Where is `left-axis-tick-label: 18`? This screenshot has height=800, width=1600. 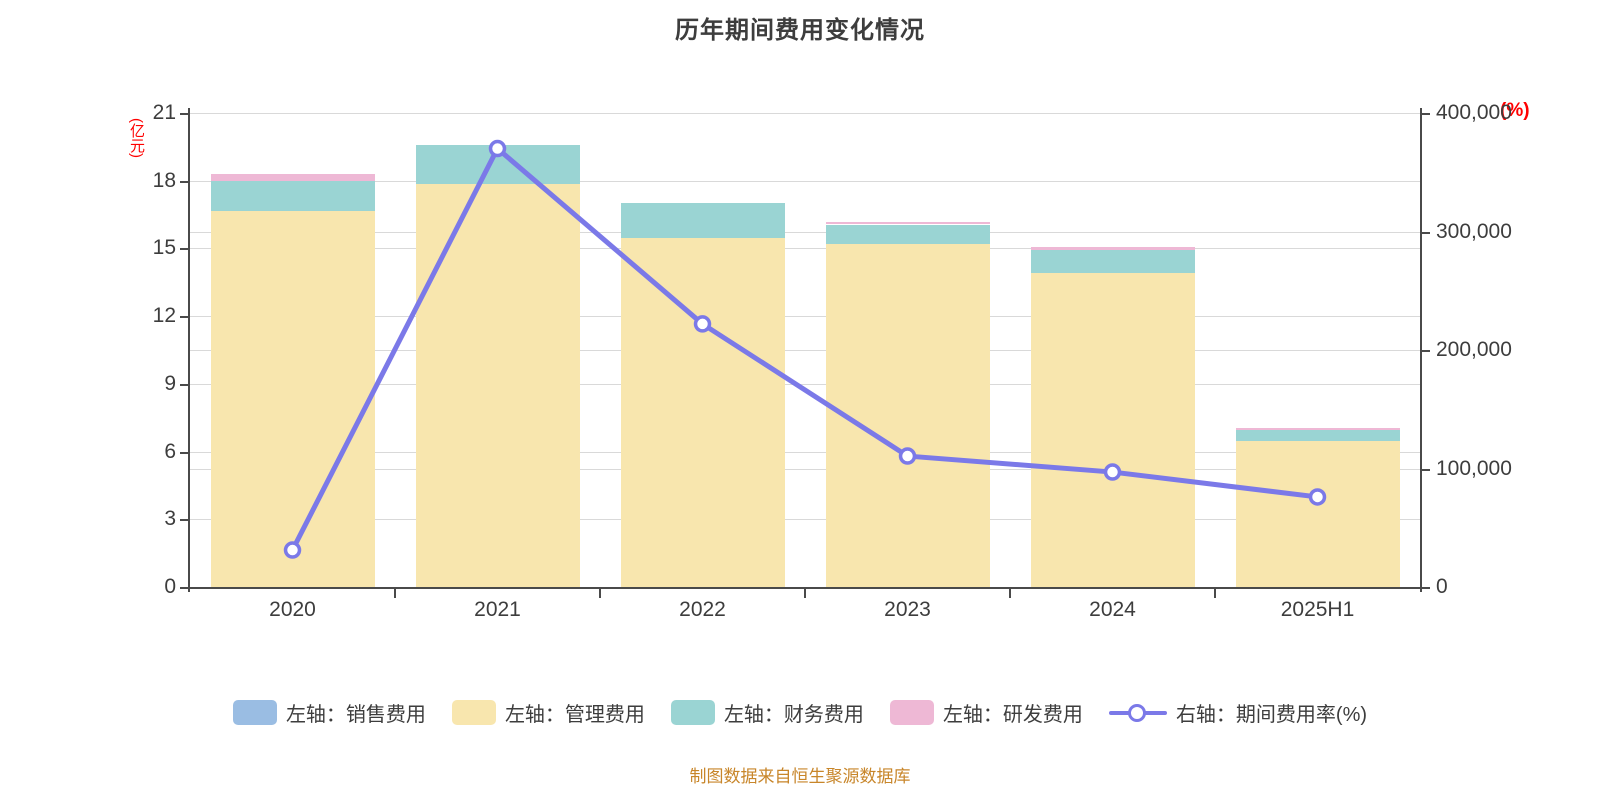 left-axis-tick-label: 18 is located at coordinates (164, 180).